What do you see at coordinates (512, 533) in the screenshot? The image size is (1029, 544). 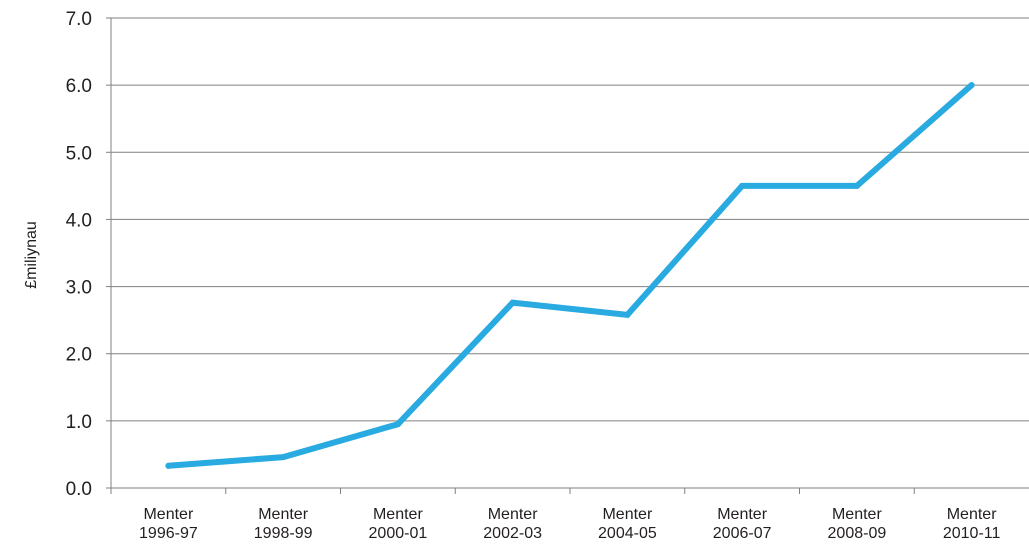 I see `x-tick-label-line: 2002-03` at bounding box center [512, 533].